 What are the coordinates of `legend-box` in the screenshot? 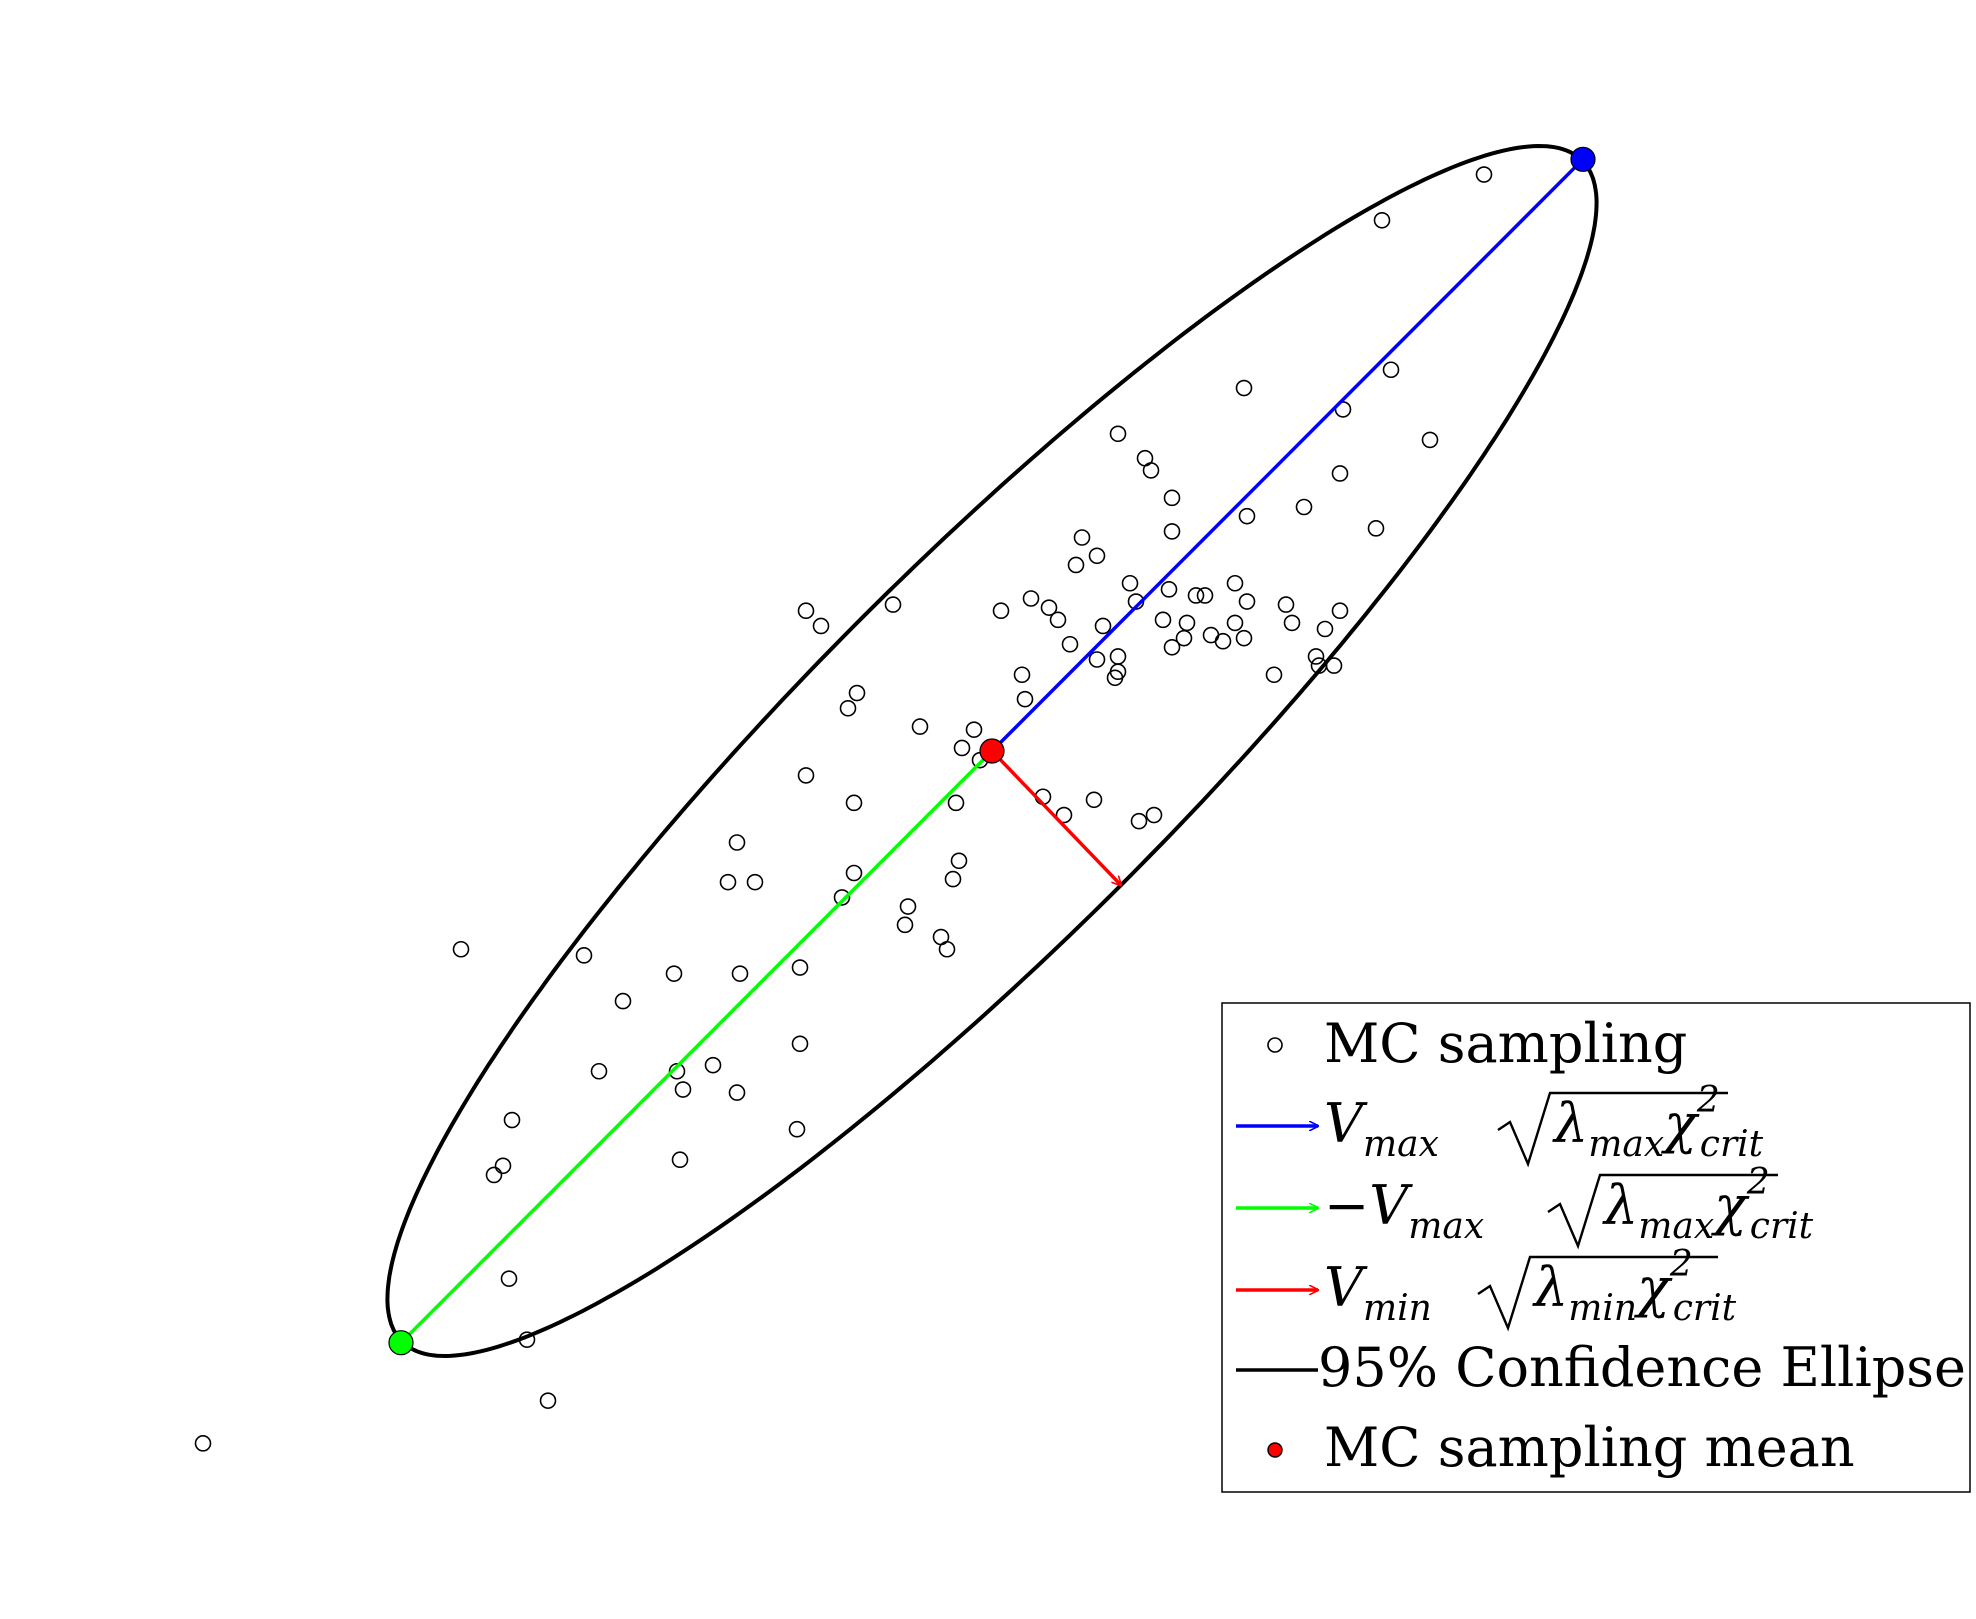 It's located at (1596, 1247).